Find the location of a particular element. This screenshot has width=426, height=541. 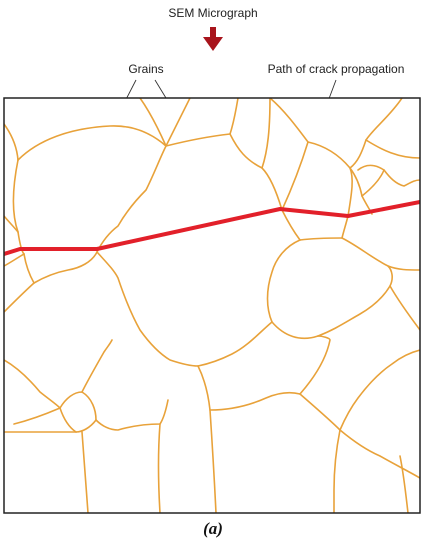

figure-title: SEM Micrograph is located at coordinates (212, 13).